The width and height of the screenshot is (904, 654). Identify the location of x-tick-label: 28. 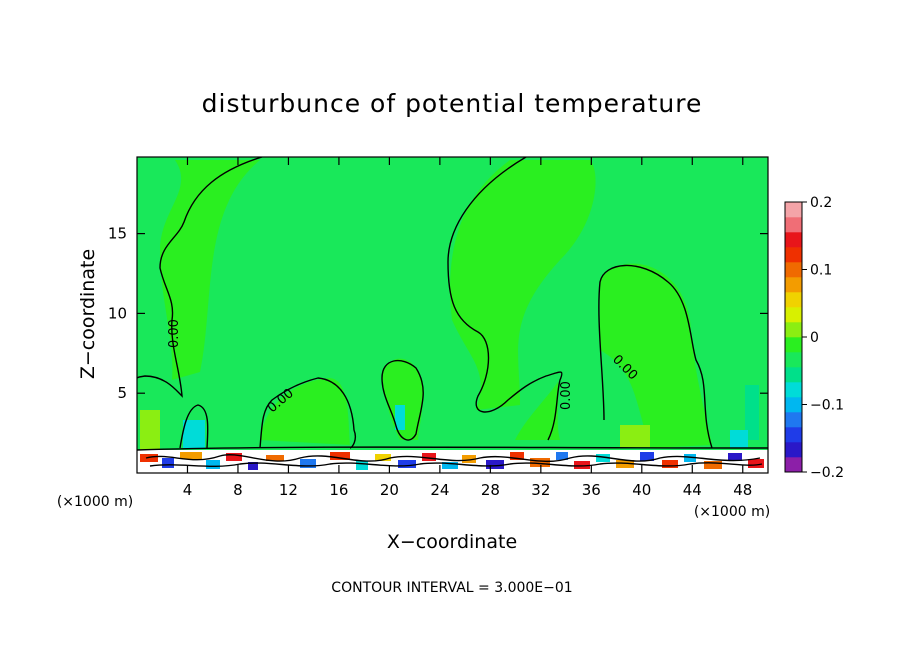
(490, 490).